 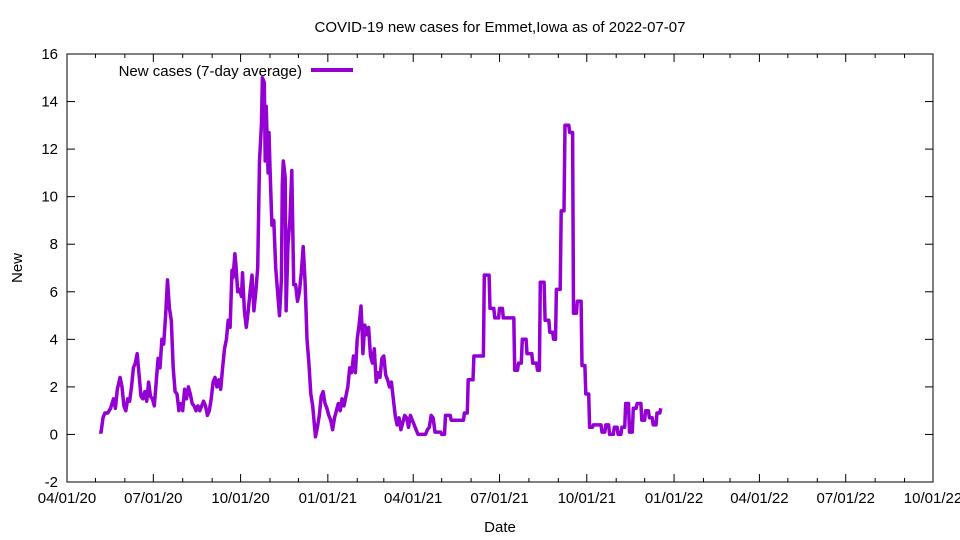 I want to click on x-tick-label: 01/01/21, so click(x=328, y=498).